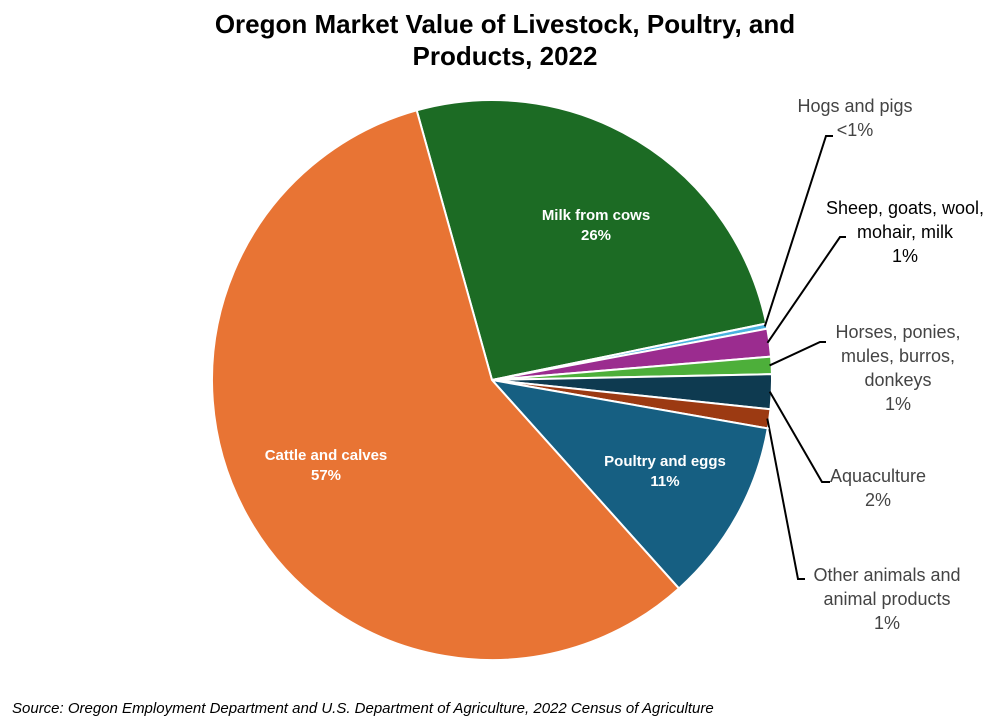 Image resolution: width=1000 pixels, height=725 pixels. What do you see at coordinates (797, 354) in the screenshot?
I see `leader-line-horses-ponies-mules-burros-donkeys` at bounding box center [797, 354].